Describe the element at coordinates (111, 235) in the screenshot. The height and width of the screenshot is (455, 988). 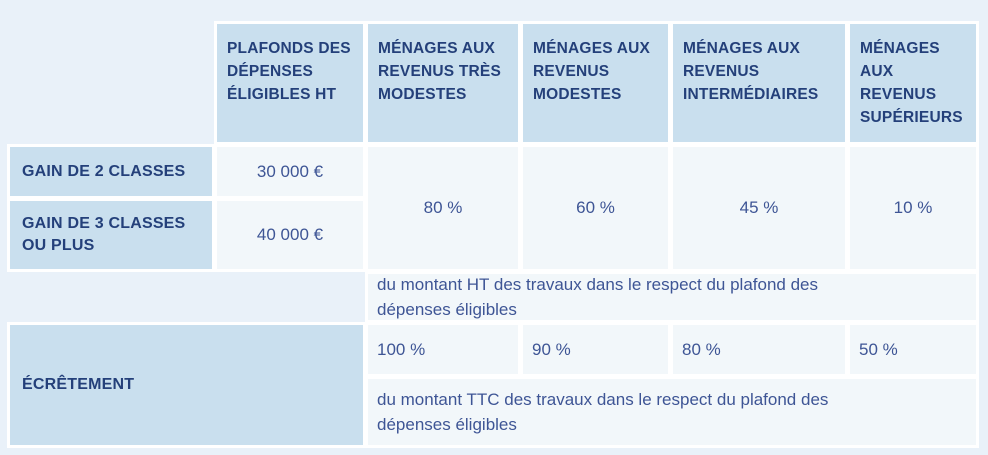
I see `row-header-gain-3-classes-ou-plus: GAIN DE 3 CLASSES OU PLUS` at that location.